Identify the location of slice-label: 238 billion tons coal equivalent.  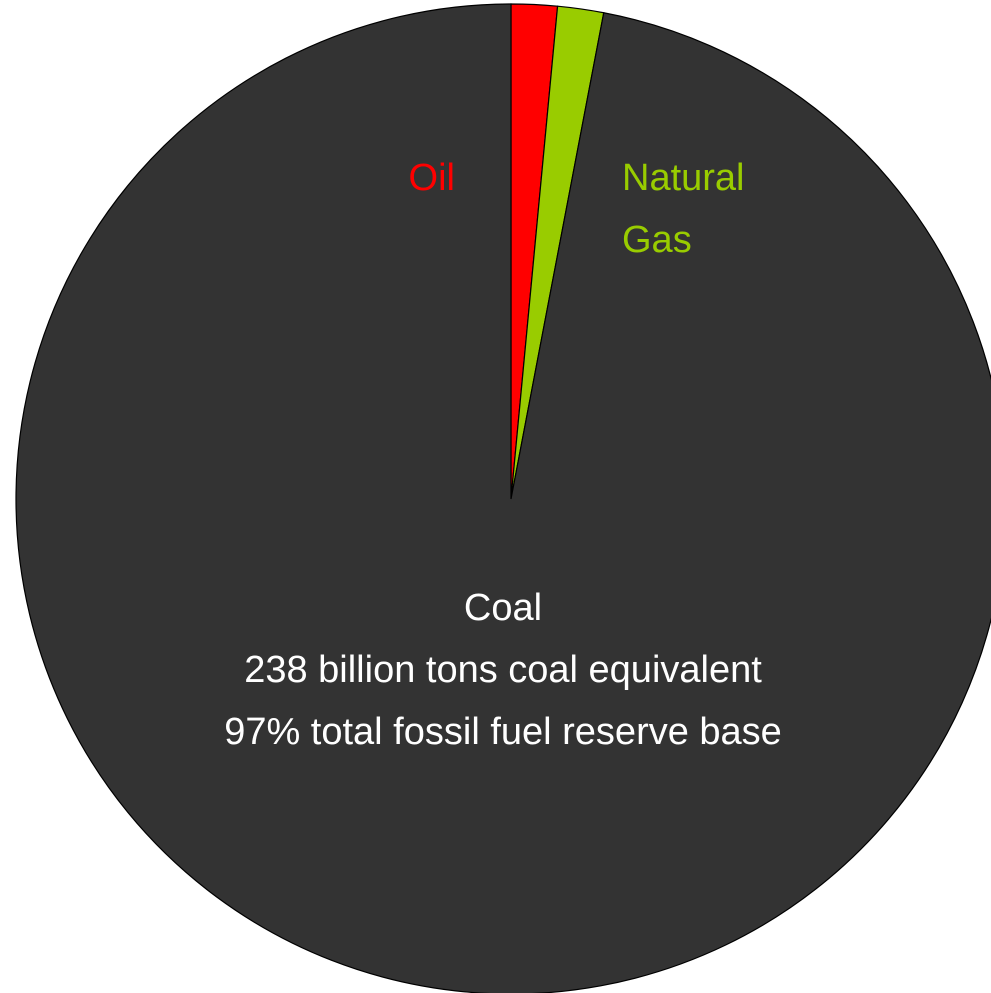
(503, 670).